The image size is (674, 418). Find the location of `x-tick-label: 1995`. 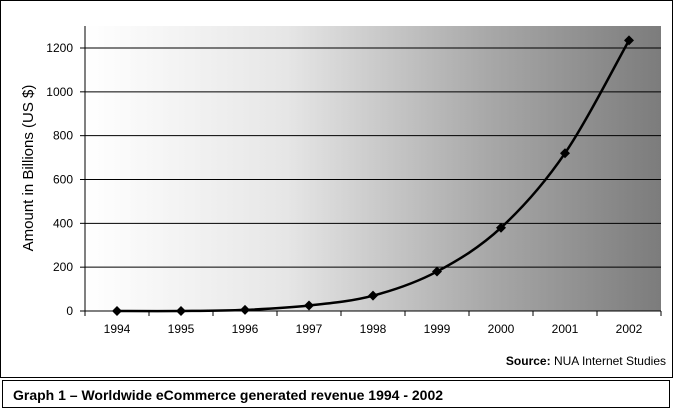

x-tick-label: 1995 is located at coordinates (181, 329).